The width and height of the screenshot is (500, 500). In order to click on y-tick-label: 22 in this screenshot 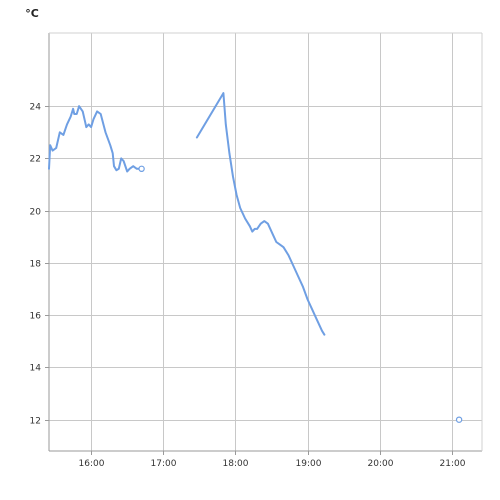, I will do `click(35, 160)`.